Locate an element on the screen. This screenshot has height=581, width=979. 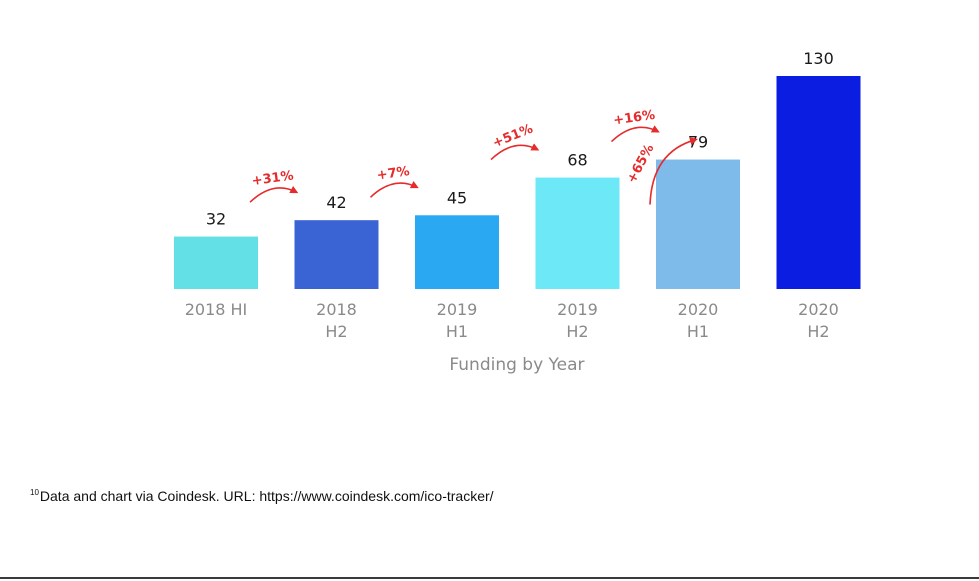
x-tick-label-2-line-0: 2019 is located at coordinates (457, 309).